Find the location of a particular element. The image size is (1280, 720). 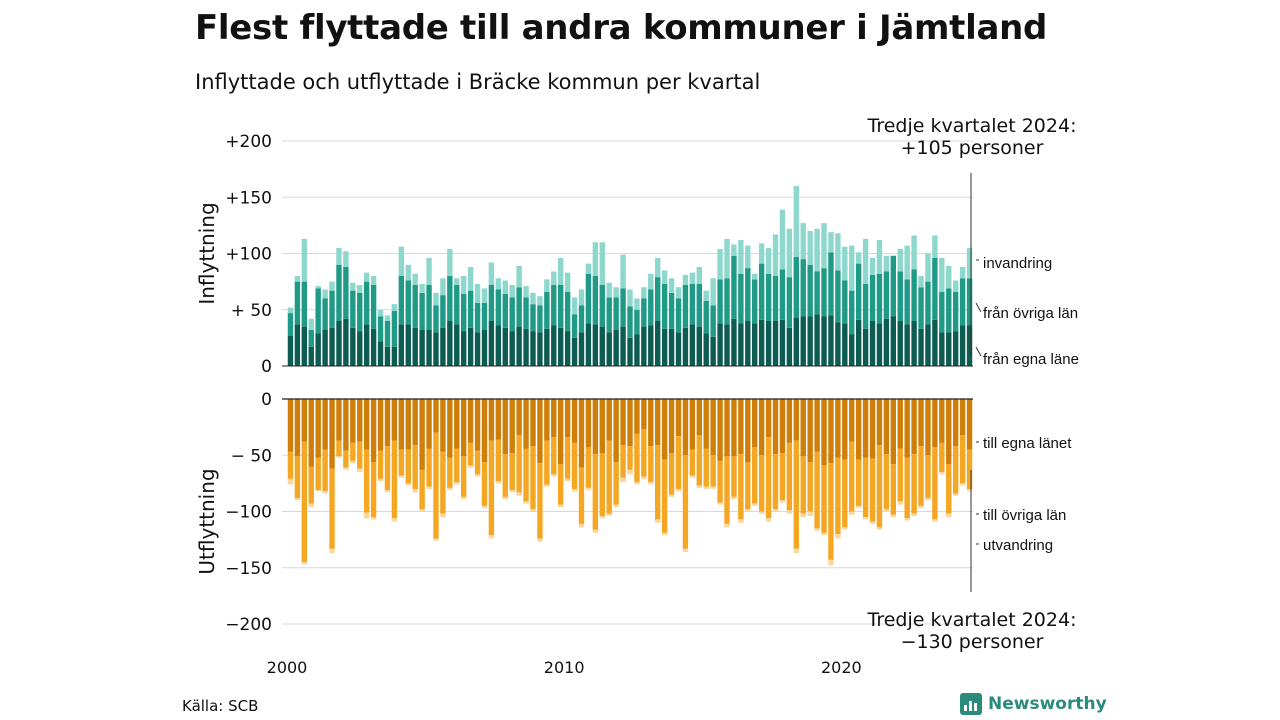

brand: Newsworthy is located at coordinates (1033, 704).